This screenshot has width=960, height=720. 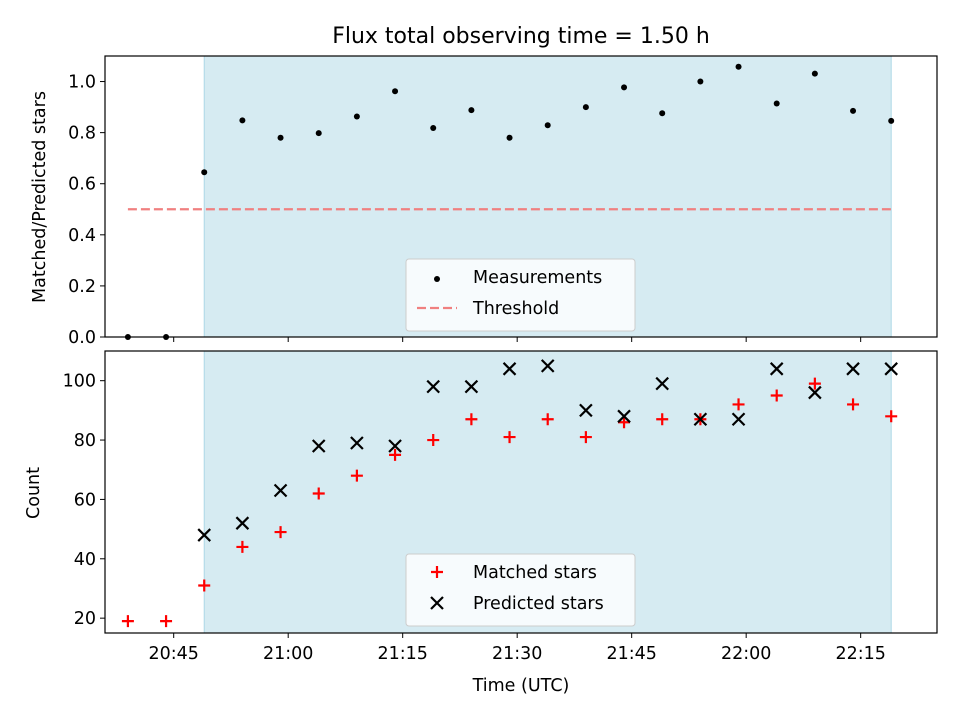 What do you see at coordinates (85, 500) in the screenshot?
I see `y-tick-label: 60` at bounding box center [85, 500].